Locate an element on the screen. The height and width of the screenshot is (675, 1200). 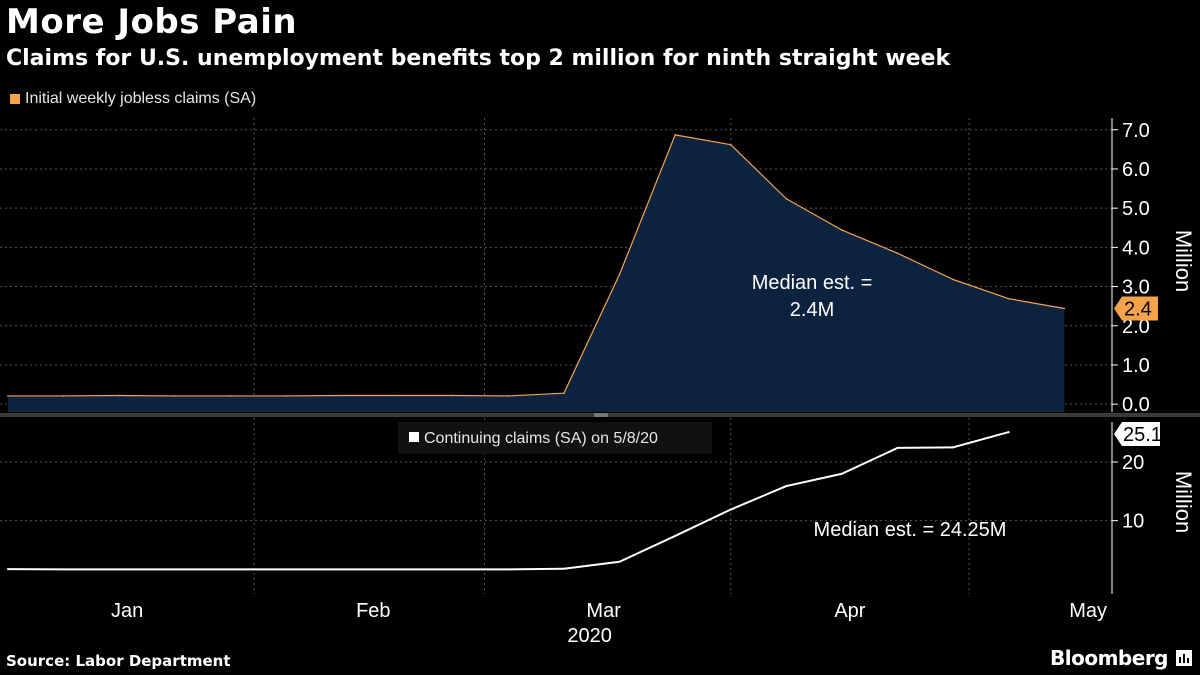
legend-initial-label: Initial weekly jobless claims (SA) is located at coordinates (141, 98).